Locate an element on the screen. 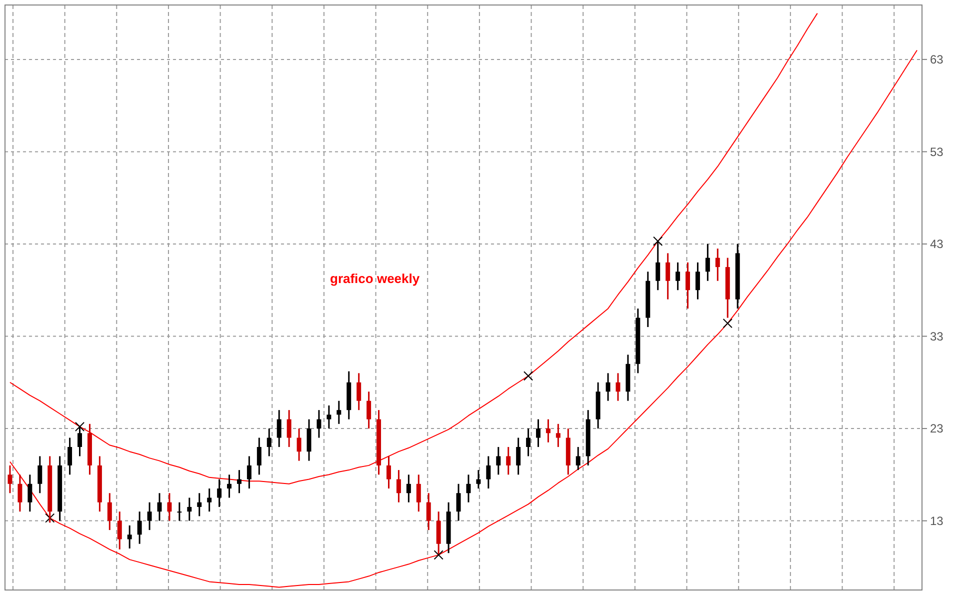 The height and width of the screenshot is (598, 968). y-tick-label: 13 is located at coordinates (937, 521).